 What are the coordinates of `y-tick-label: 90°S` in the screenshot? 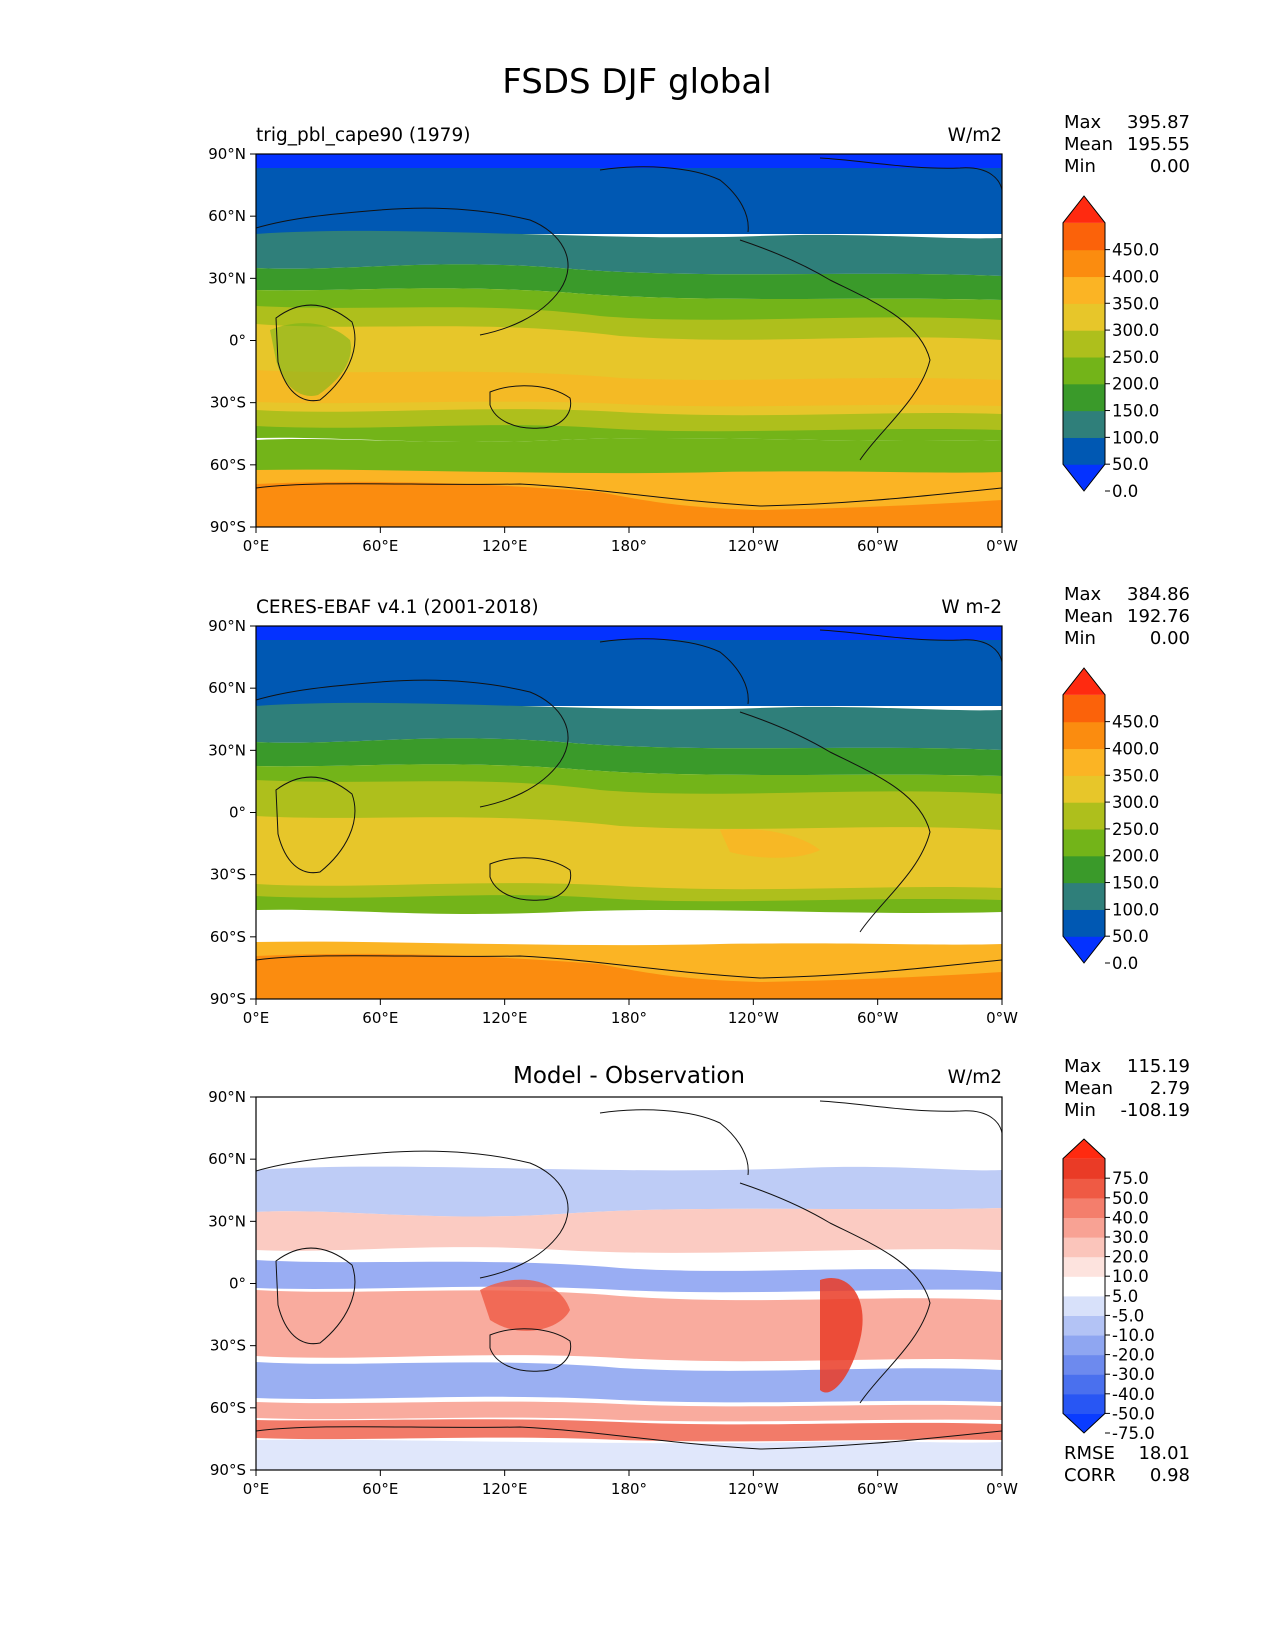 It's located at (228, 999).